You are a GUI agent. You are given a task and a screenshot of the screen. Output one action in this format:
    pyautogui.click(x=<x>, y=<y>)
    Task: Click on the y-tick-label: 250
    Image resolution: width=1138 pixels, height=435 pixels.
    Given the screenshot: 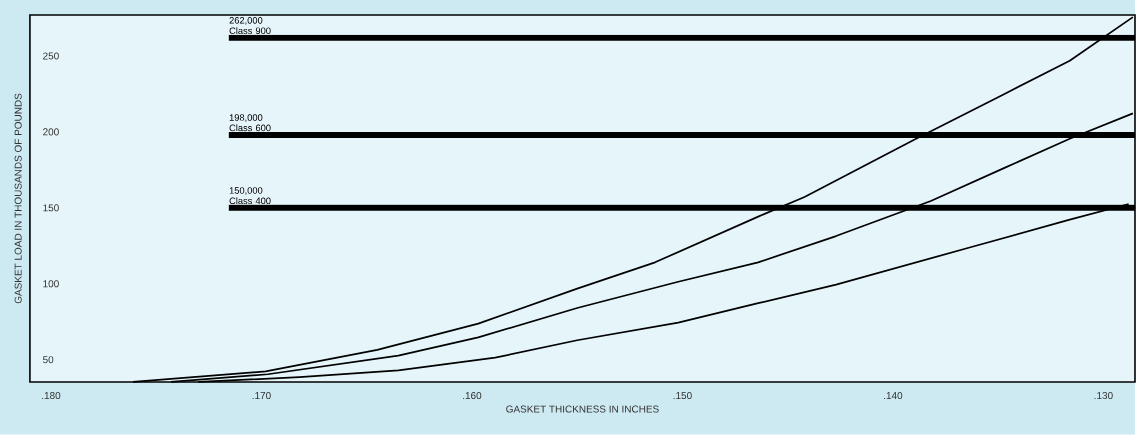 What is the action you would take?
    pyautogui.click(x=51, y=56)
    